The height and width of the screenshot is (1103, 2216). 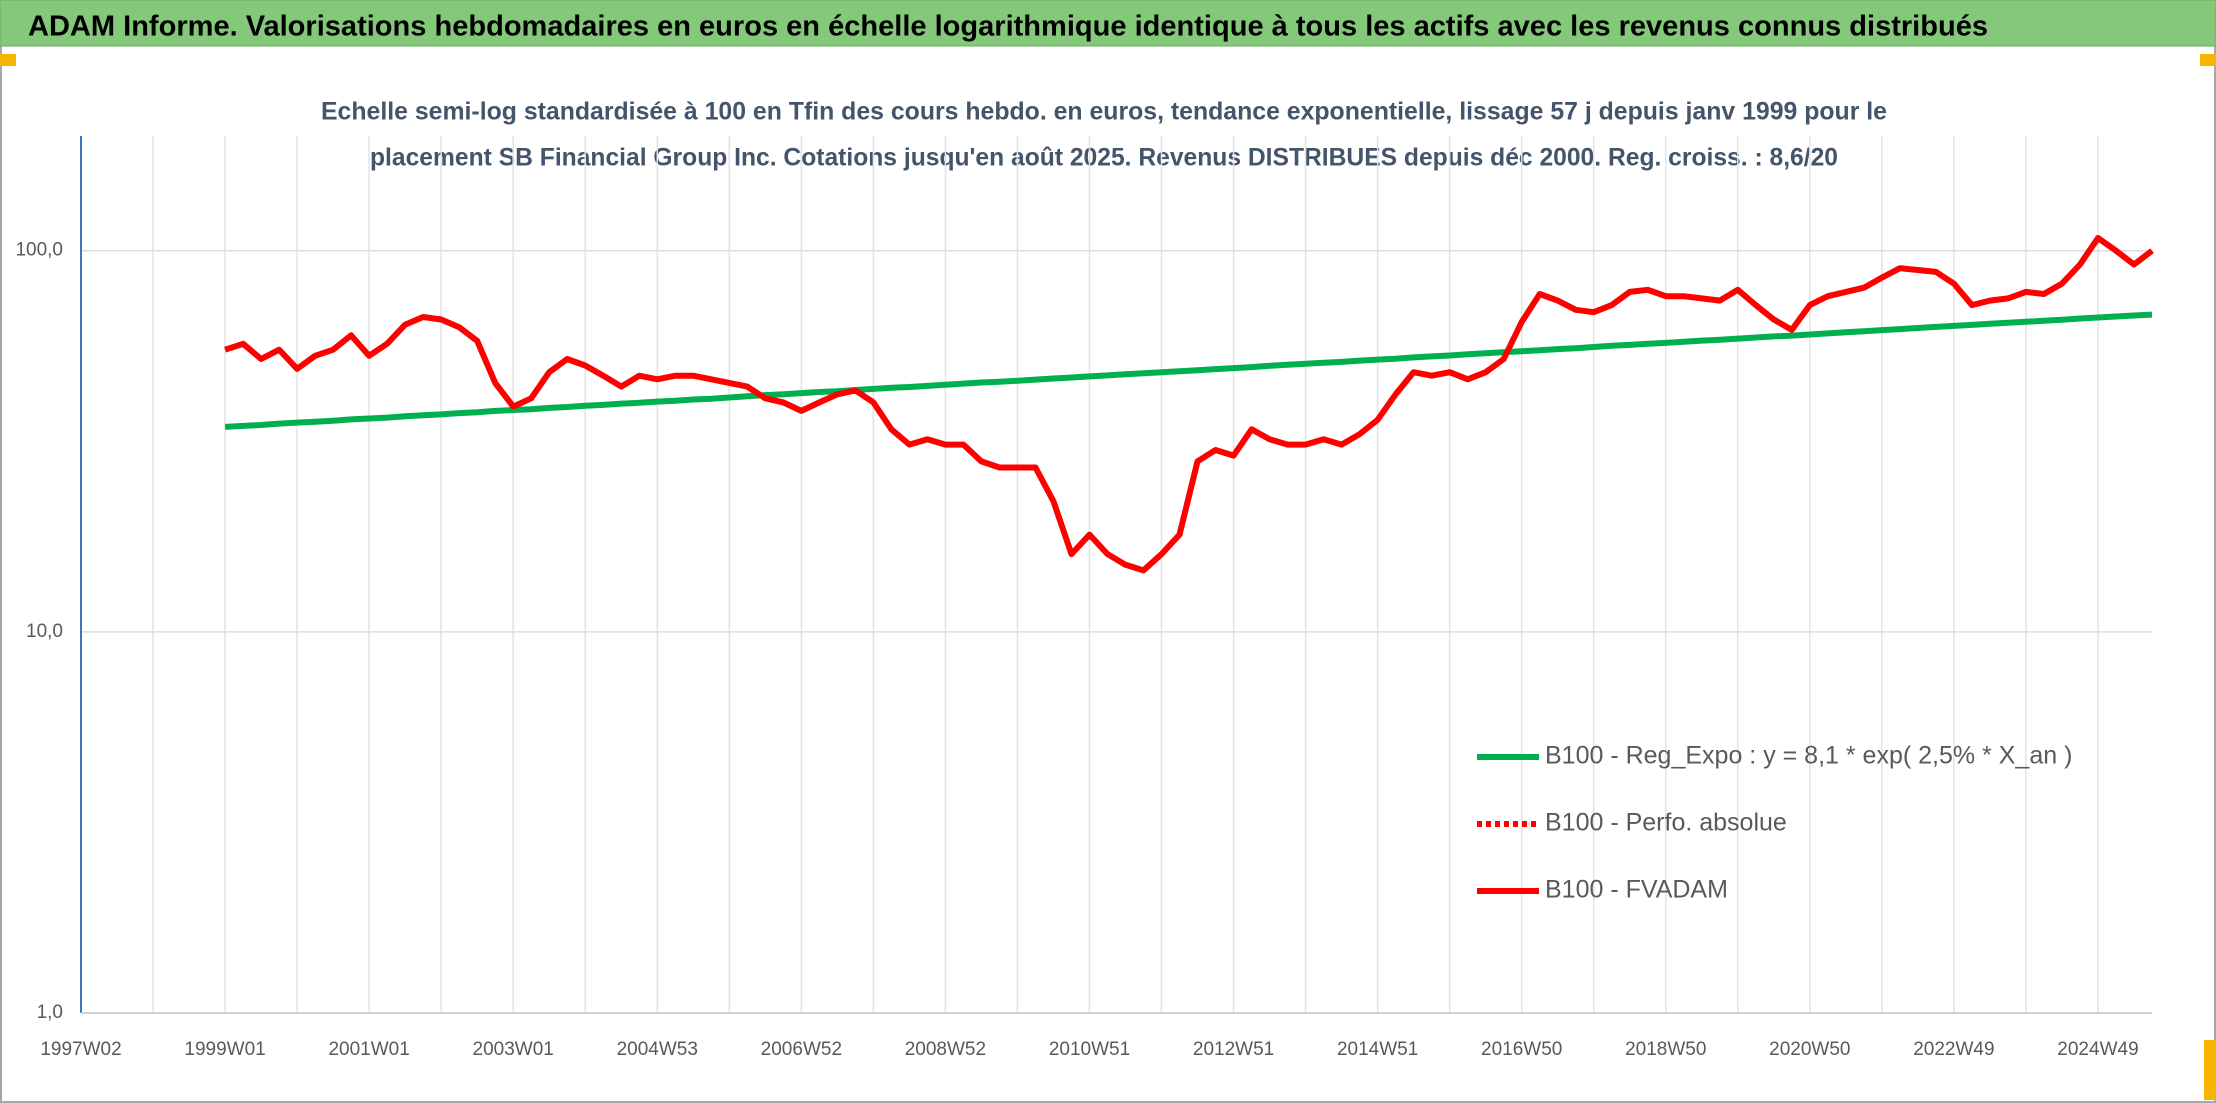 I want to click on x-tick-label: 1997W02, so click(x=80, y=1049).